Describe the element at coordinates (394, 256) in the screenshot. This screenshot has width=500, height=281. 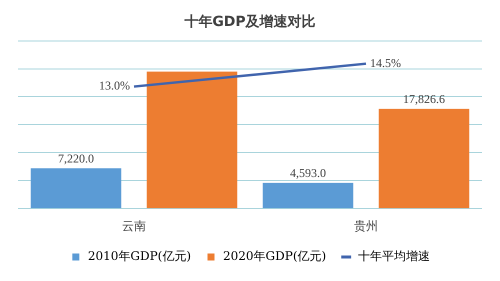
I see `legend-label: 十年平均增速` at that location.